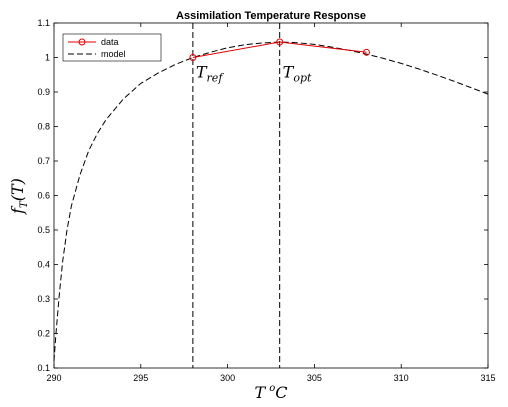  I want to click on y-tick-label: 0.3, so click(43, 299).